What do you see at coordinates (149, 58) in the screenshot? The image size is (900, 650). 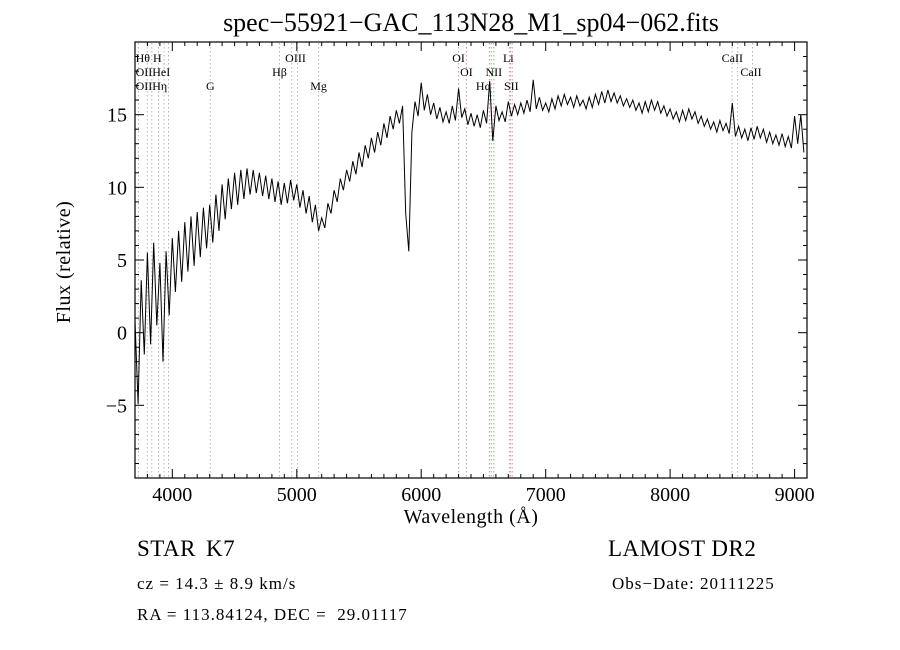 I see `spectral-line-label: Hθ H` at bounding box center [149, 58].